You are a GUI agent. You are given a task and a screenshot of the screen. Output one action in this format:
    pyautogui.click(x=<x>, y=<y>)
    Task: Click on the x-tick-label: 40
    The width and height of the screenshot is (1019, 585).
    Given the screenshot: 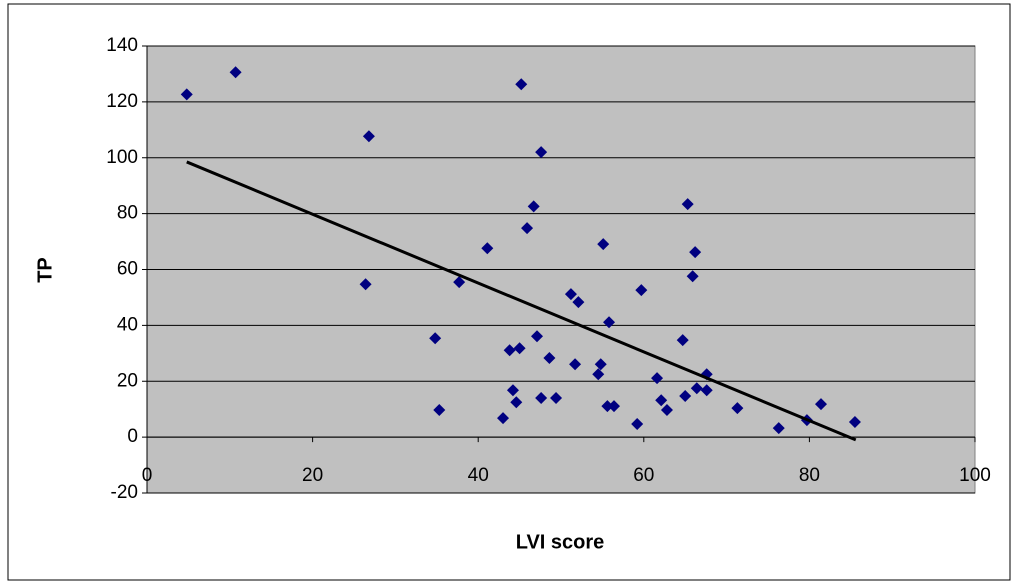 What is the action you would take?
    pyautogui.click(x=478, y=475)
    